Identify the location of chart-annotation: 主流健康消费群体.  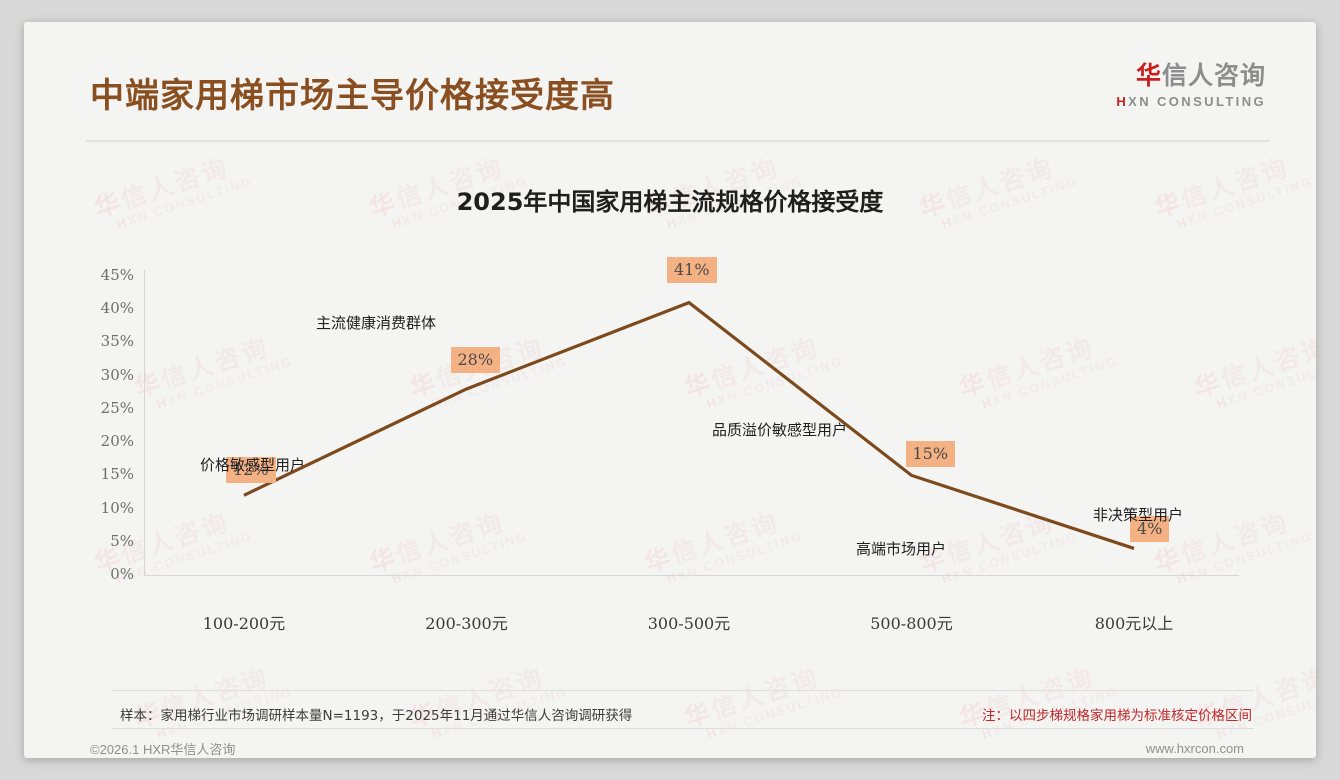
(376, 323).